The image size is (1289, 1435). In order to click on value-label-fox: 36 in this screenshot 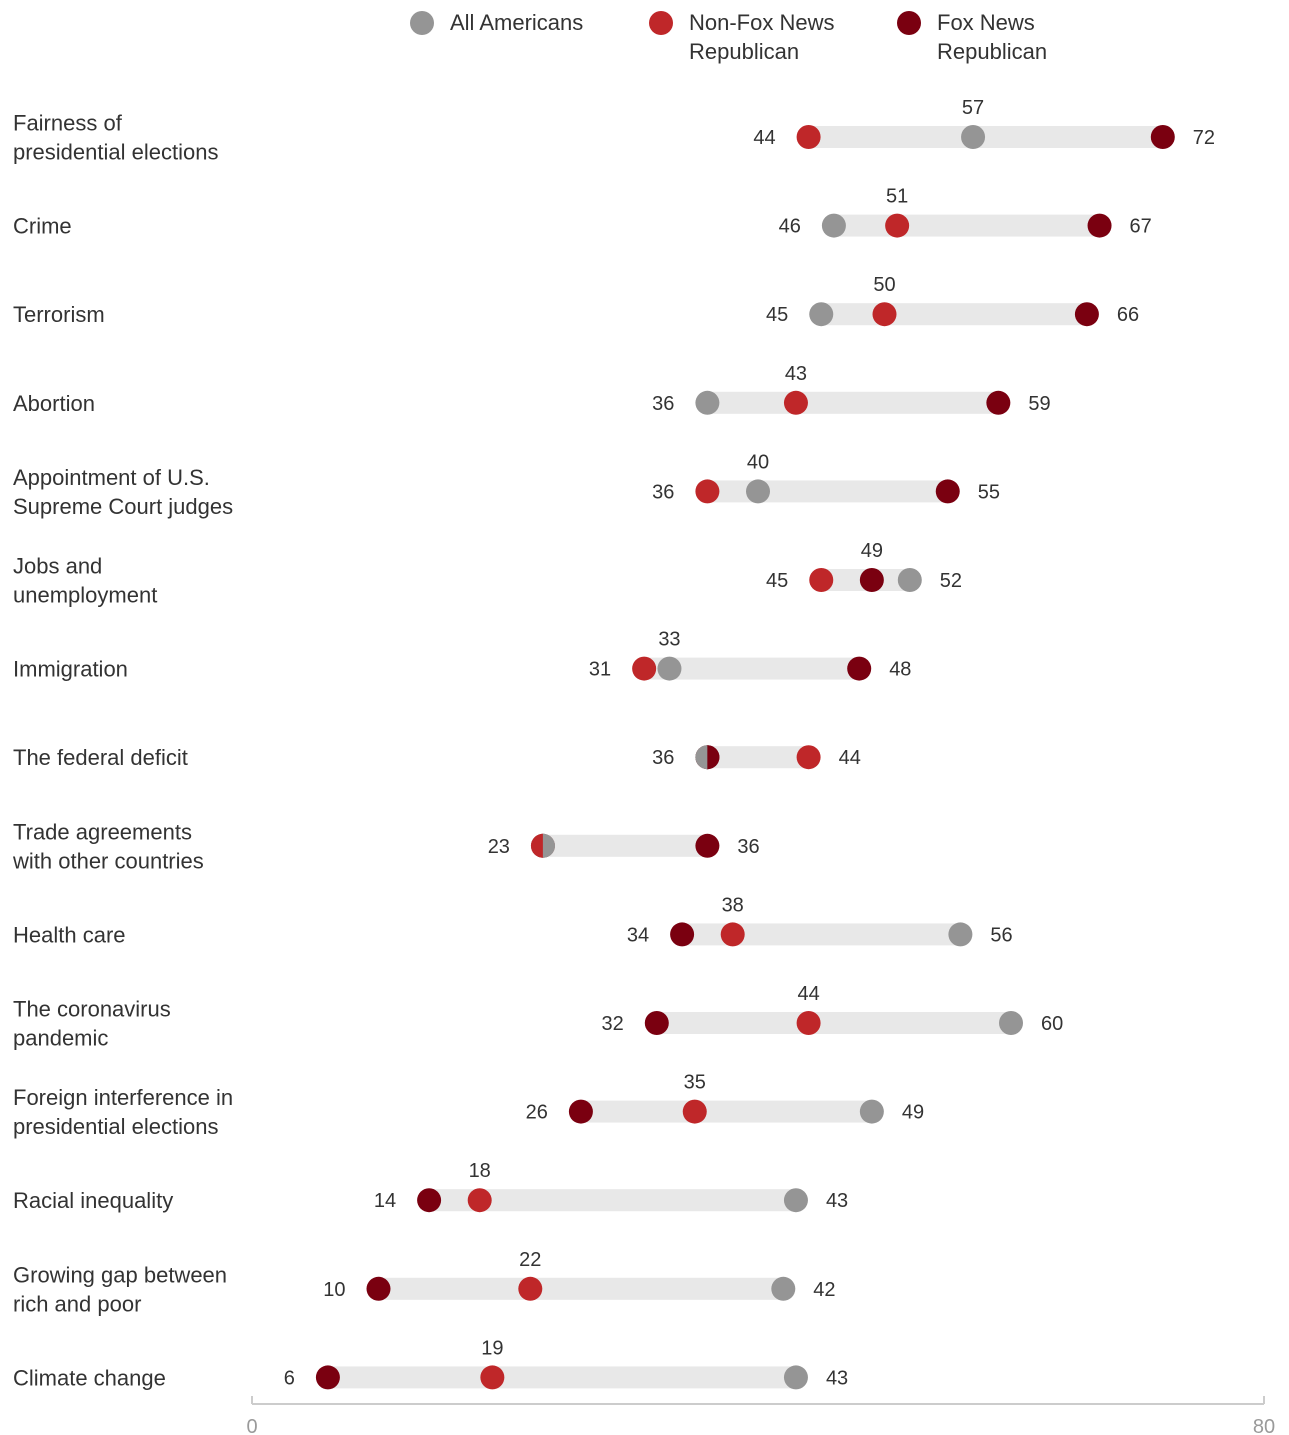, I will do `click(748, 847)`.